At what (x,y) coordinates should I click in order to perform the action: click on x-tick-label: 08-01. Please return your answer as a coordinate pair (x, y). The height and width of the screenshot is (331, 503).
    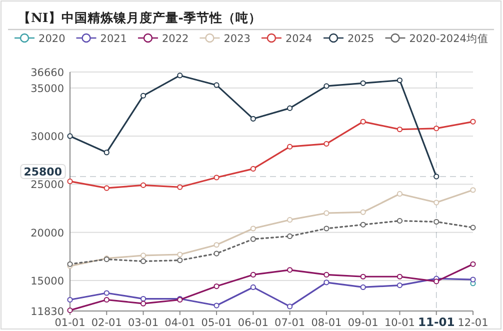
    Looking at the image, I should click on (326, 323).